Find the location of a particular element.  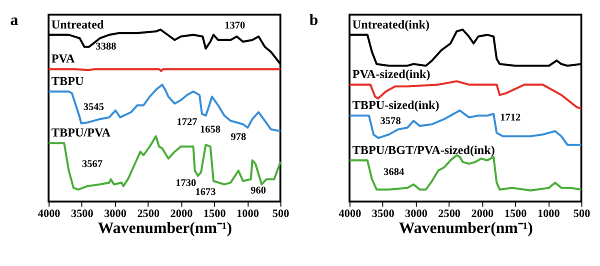

annotation: 960 is located at coordinates (258, 191).